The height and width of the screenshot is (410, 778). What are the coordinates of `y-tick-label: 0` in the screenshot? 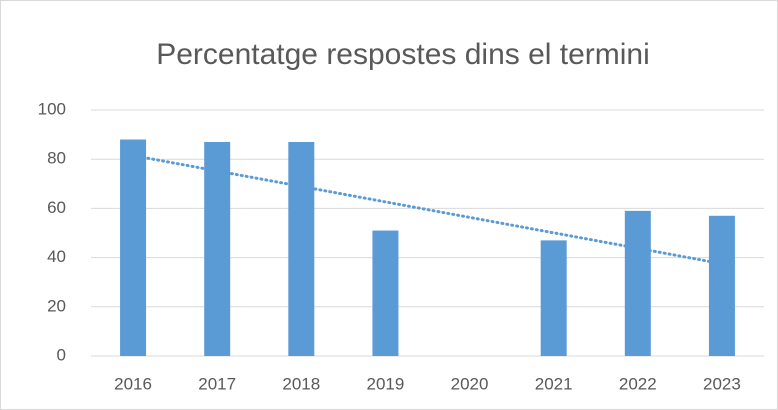 It's located at (61, 354).